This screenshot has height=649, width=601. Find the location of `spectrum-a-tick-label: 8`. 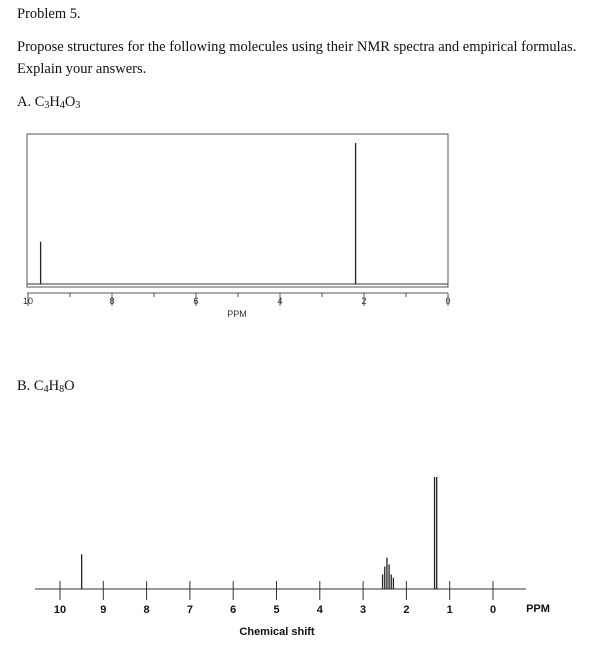

spectrum-a-tick-label: 8 is located at coordinates (111, 301).